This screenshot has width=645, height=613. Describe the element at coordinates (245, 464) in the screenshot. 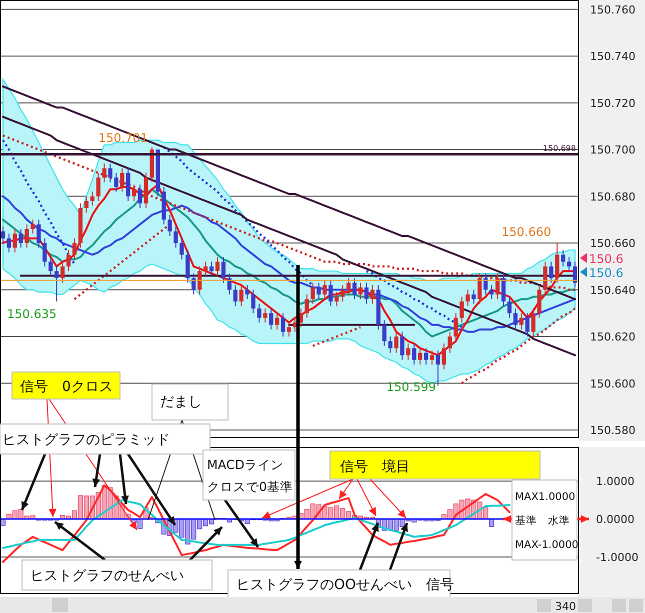

I see `annotation: MACDライン` at that location.